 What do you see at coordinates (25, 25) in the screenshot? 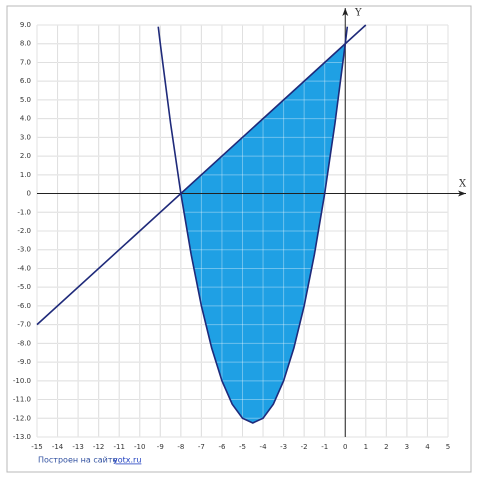
I see `y-tick-label: 9.0` at bounding box center [25, 25].